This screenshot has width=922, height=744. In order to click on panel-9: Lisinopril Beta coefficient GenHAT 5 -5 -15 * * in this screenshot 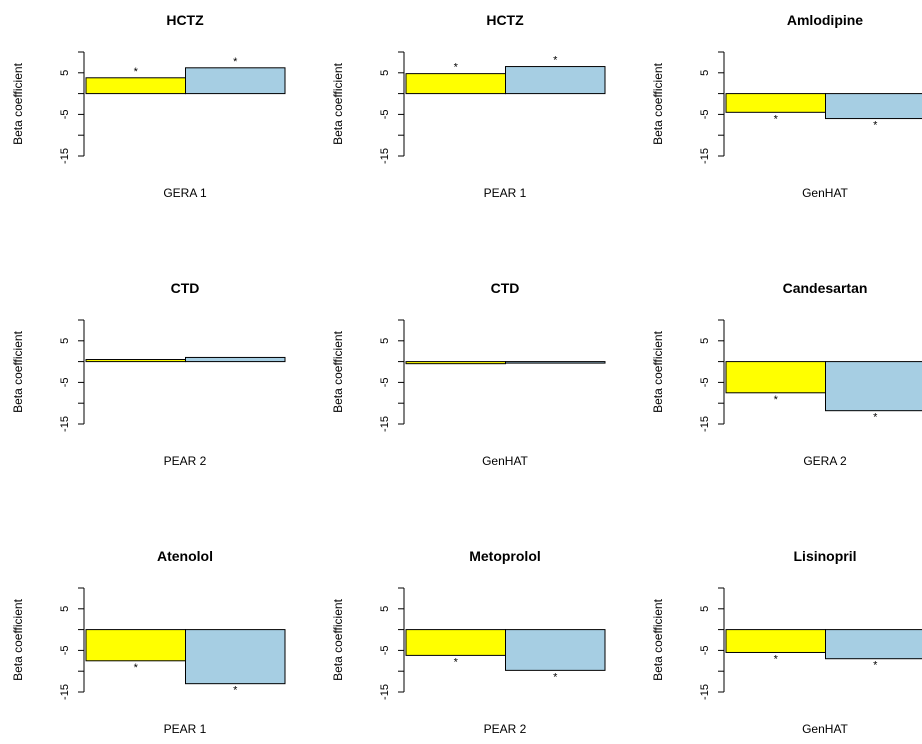, I will do `click(786, 642)`.